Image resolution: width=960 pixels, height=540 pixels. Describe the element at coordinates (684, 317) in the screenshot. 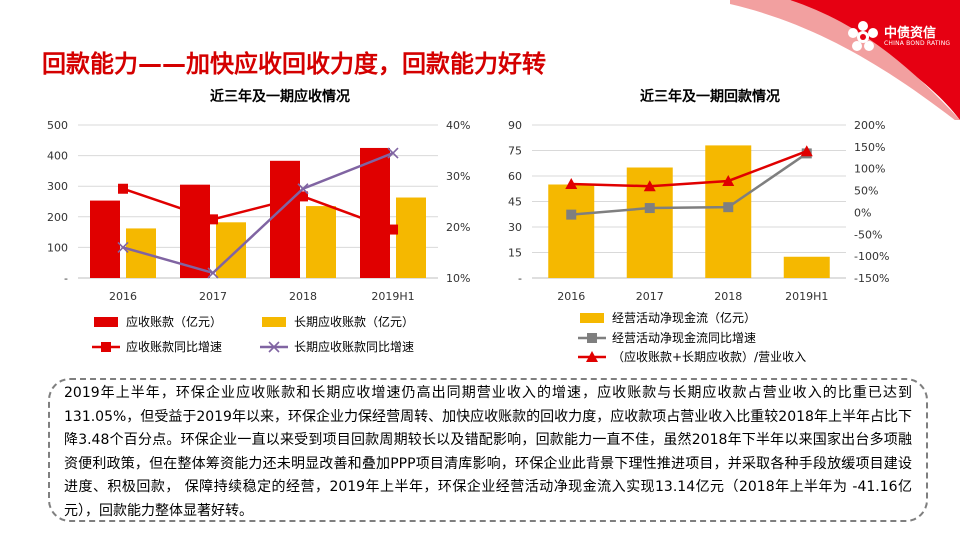

I see `chart2-legend-label: 经营活动净现金流（亿元）` at that location.